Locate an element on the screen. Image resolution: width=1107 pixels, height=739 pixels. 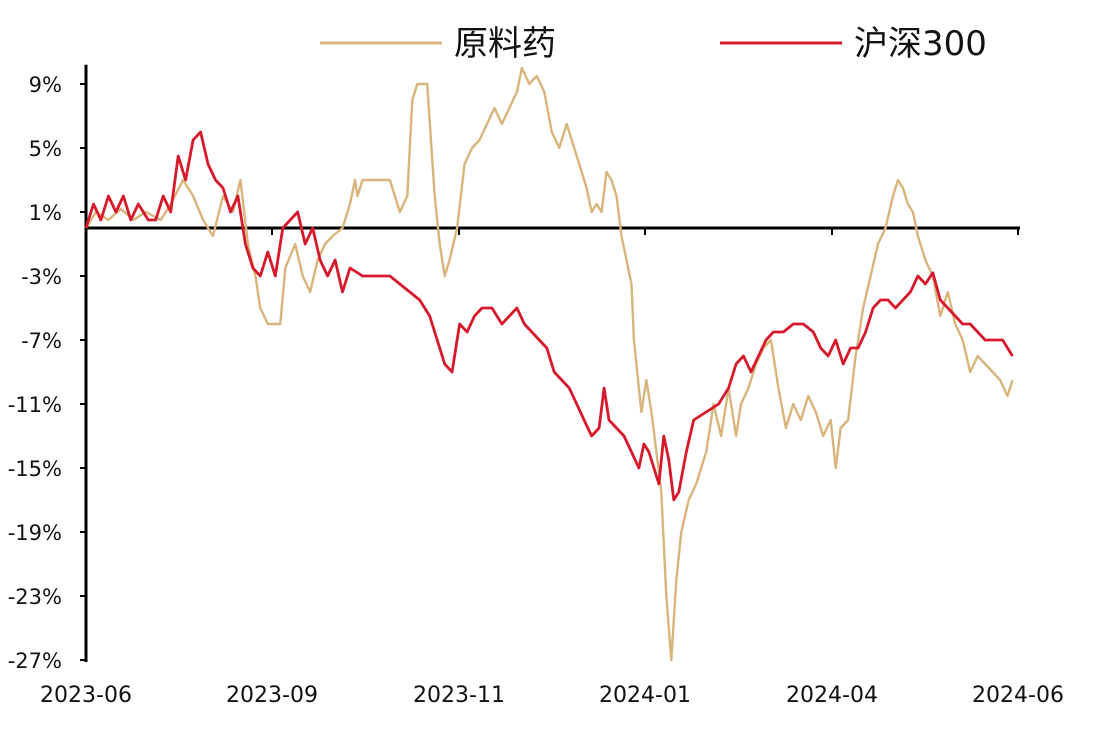
legend: 原料药 沪深300 is located at coordinates (653, 44).